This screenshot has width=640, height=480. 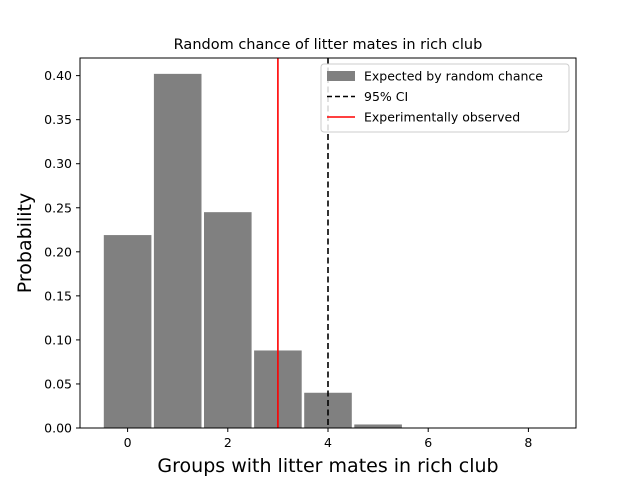 I want to click on legend-label: Expected by random chance, so click(x=453, y=76).